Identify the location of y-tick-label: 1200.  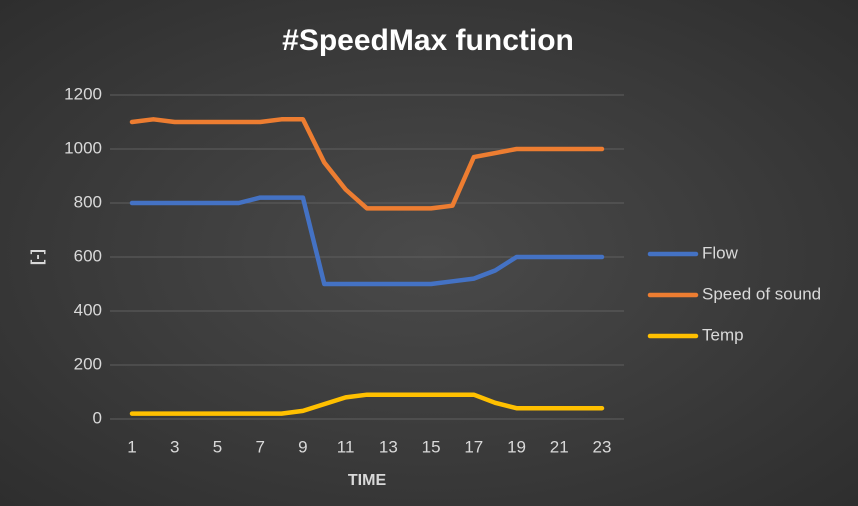
(83, 93).